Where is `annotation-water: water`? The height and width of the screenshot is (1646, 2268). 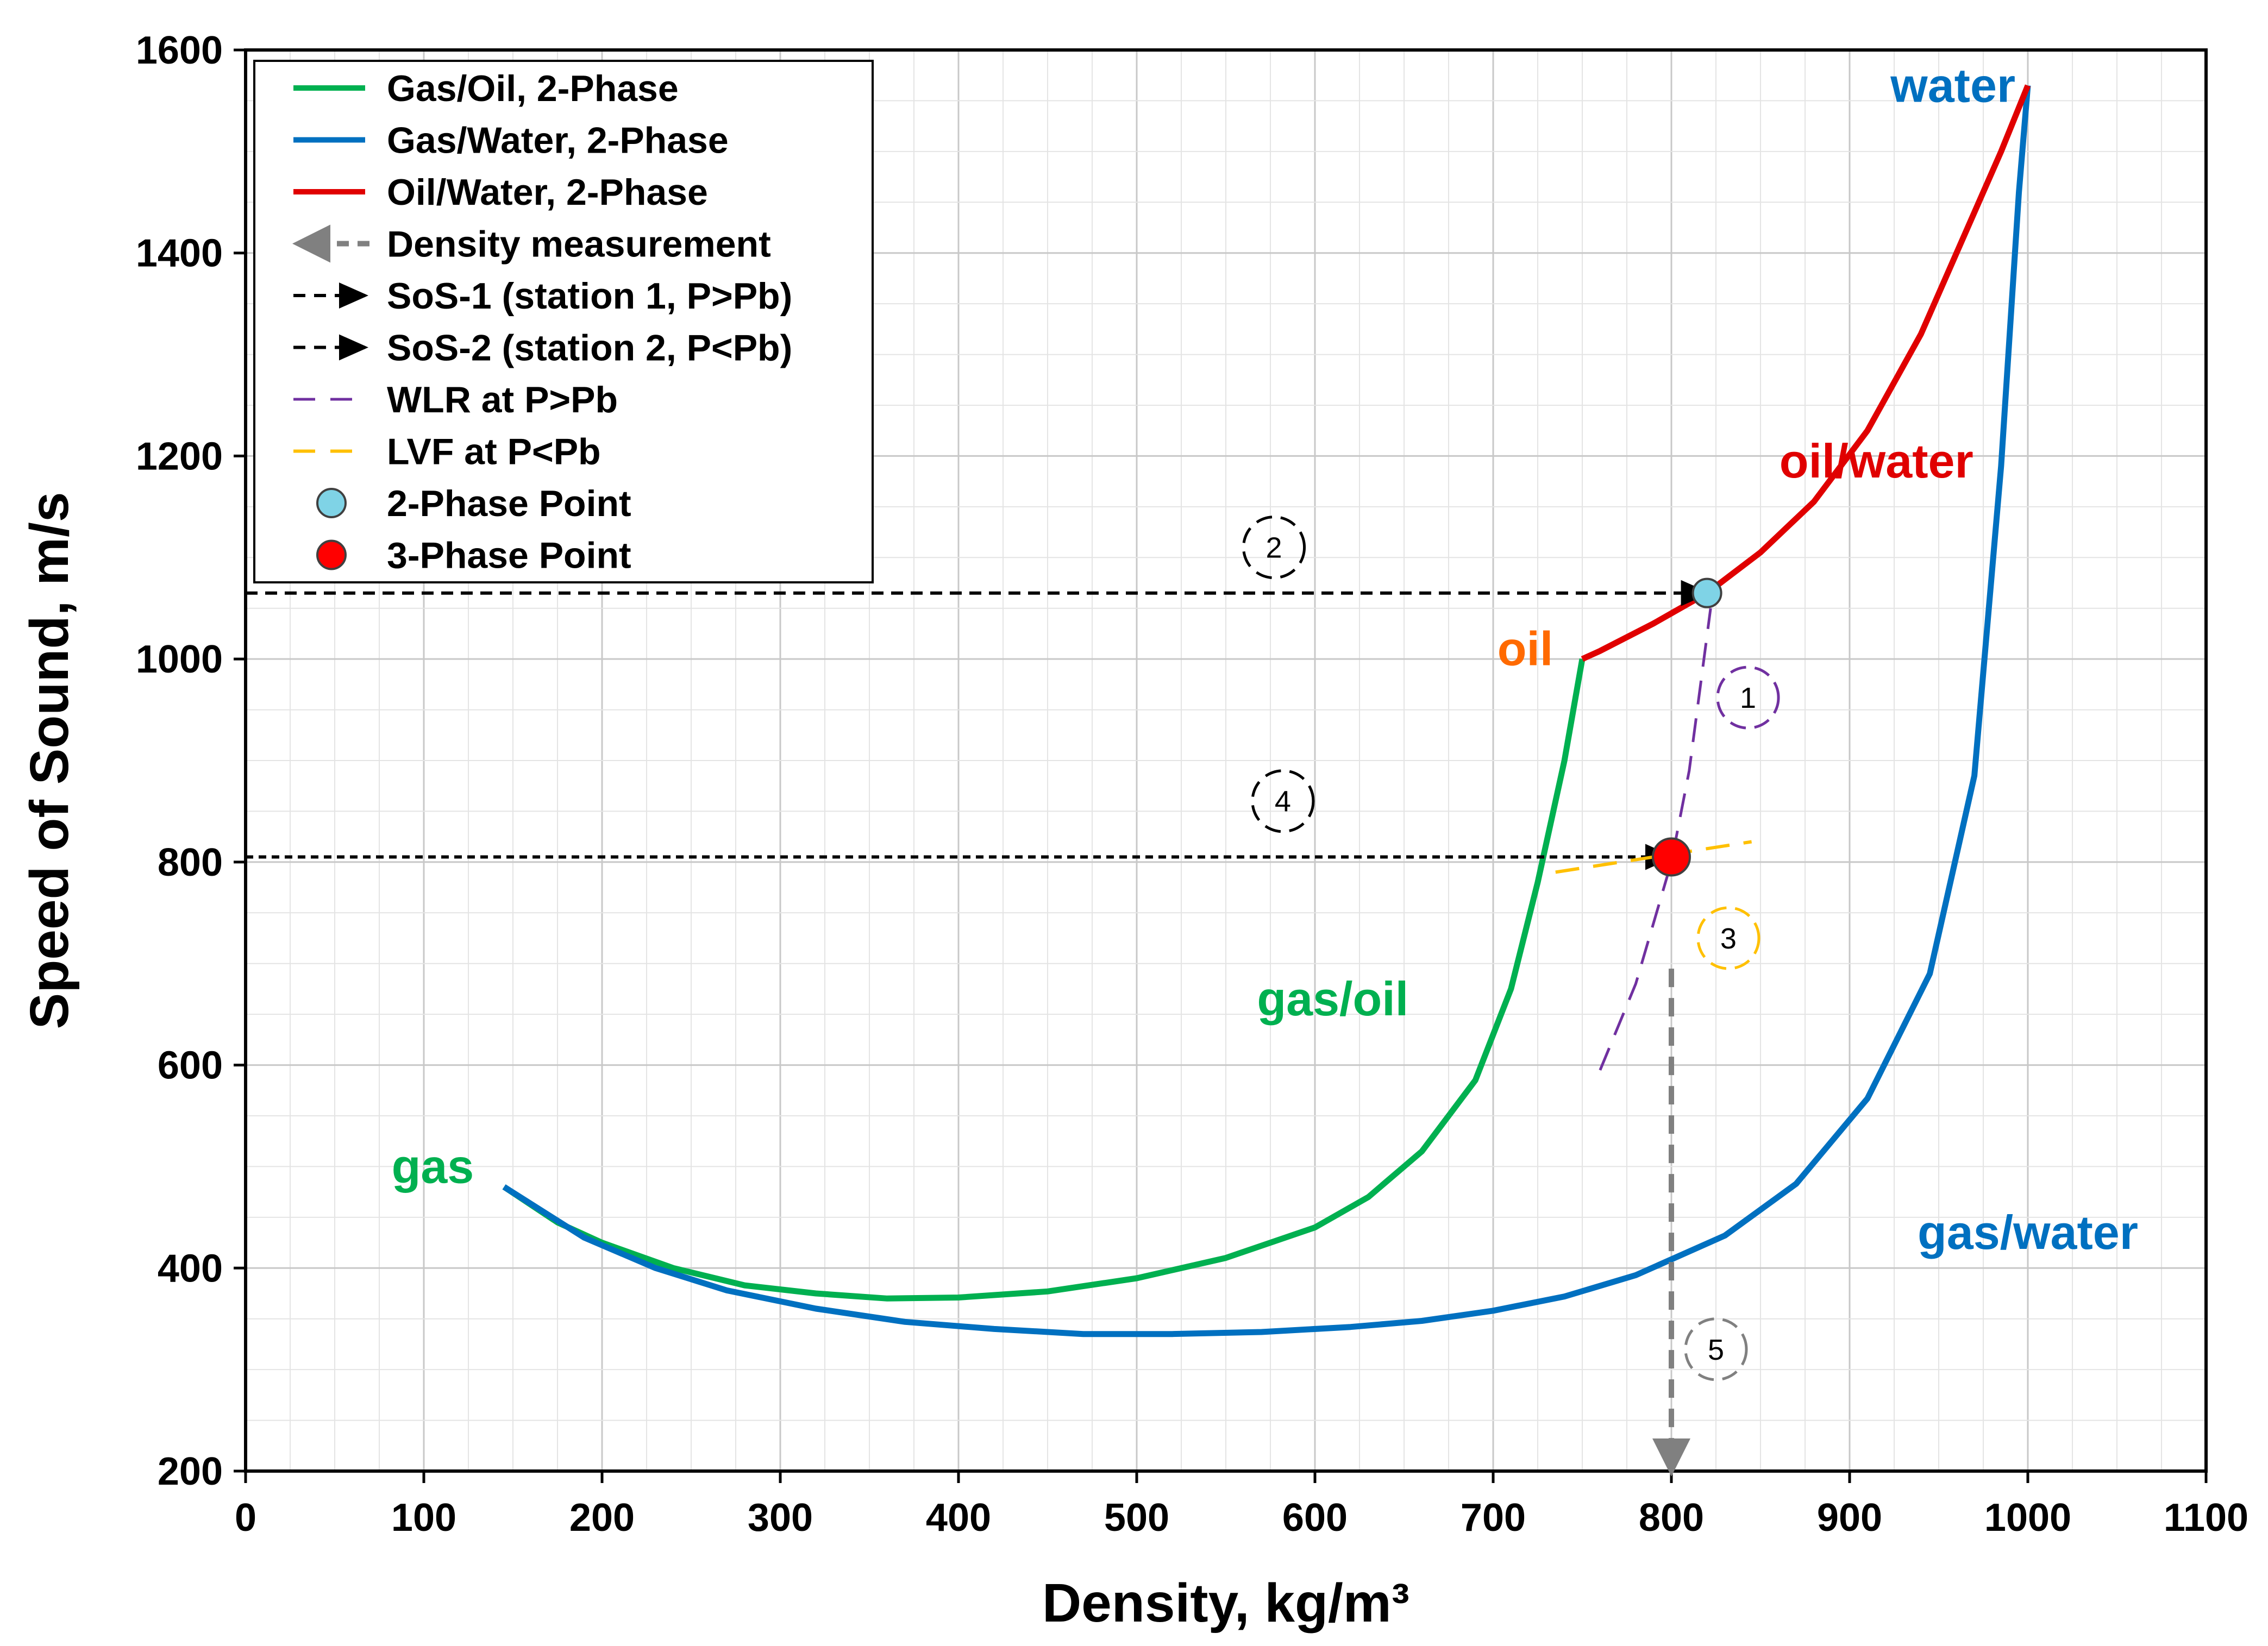 annotation-water: water is located at coordinates (1952, 85).